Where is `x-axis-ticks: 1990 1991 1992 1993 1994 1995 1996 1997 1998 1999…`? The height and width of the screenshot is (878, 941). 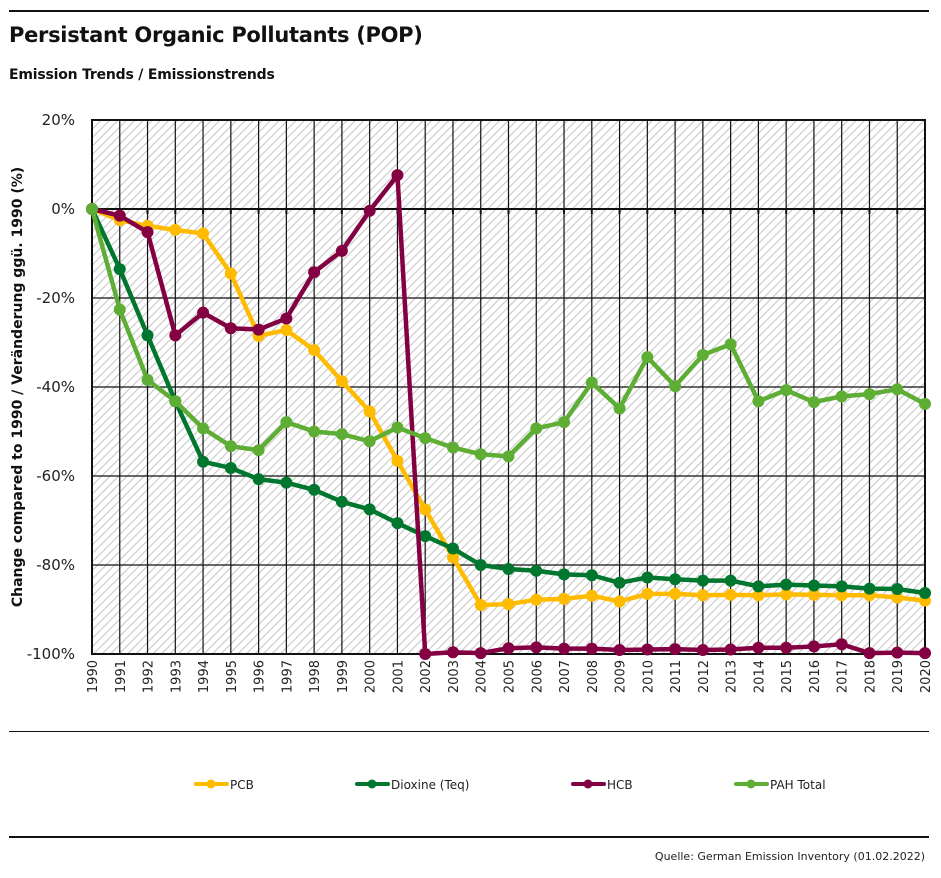 x-axis-ticks: 1990 1991 1992 1993 1994 1995 1996 1997 1998 1999… is located at coordinates (510, 676).